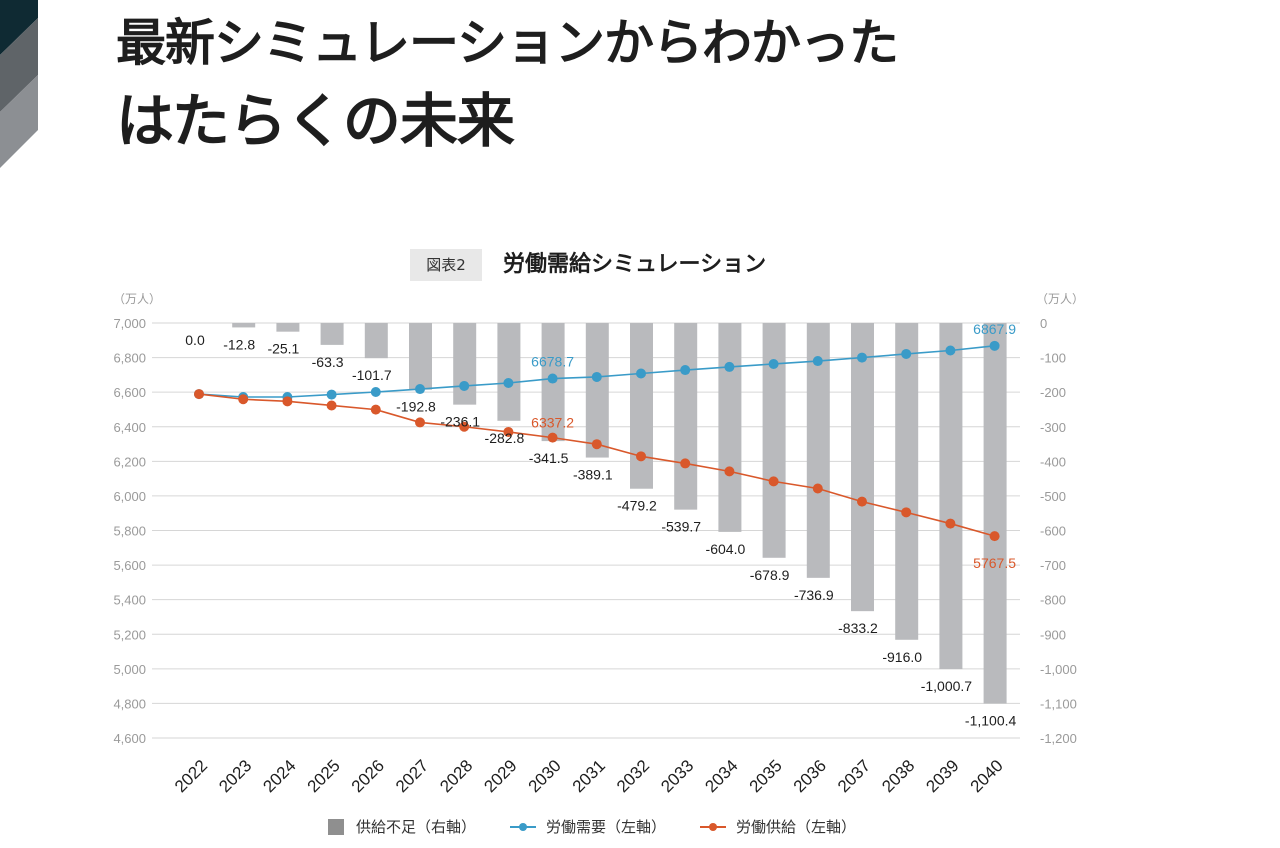 The width and height of the screenshot is (1280, 848). Describe the element at coordinates (552, 423) in the screenshot. I see `supply-value-label: 6337.2` at that location.